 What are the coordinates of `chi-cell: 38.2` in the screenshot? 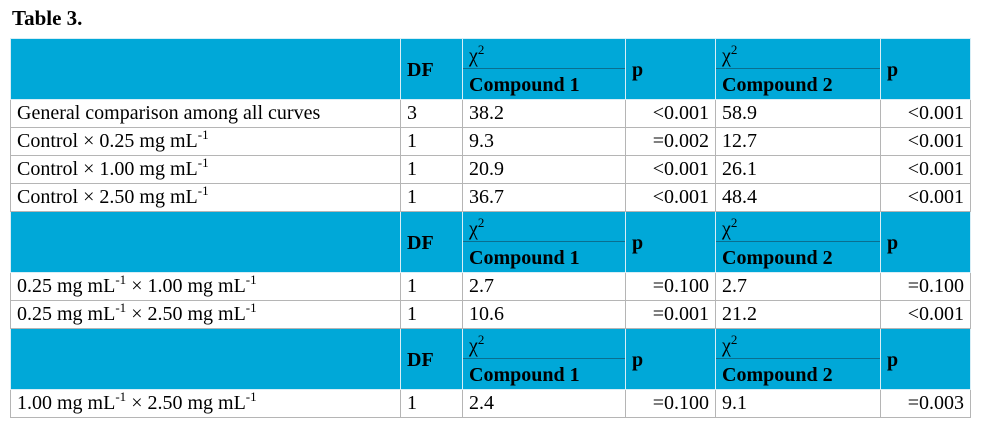 It's located at (544, 113).